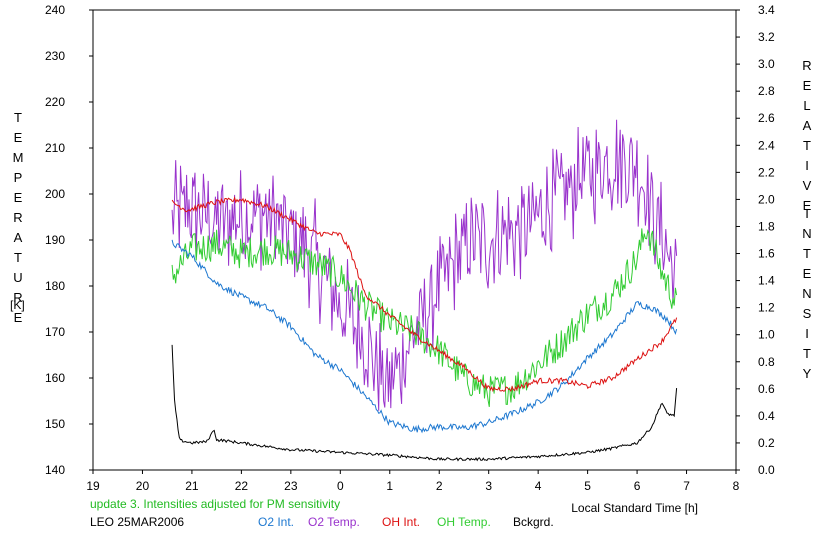  What do you see at coordinates (424, 403) in the screenshot?
I see `series-line-bckgrd` at bounding box center [424, 403].